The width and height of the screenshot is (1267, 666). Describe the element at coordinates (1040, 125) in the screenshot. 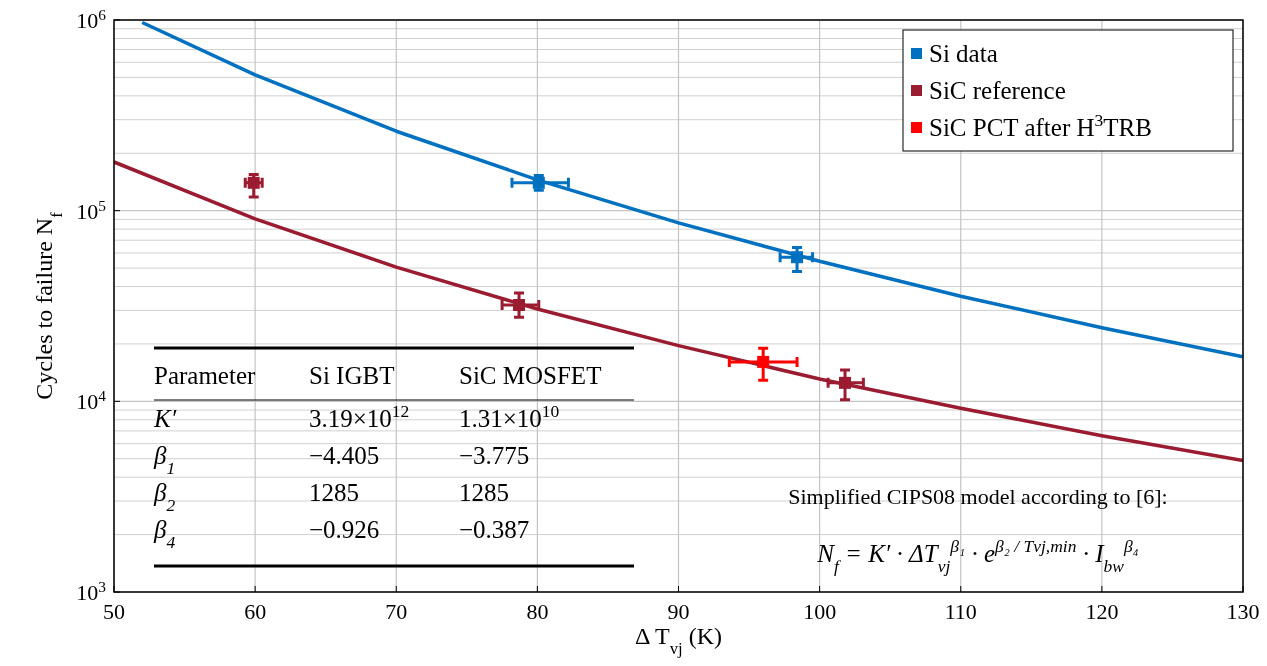

I see `legend-label: SiC PCT after H$^{3}$TRB` at that location.